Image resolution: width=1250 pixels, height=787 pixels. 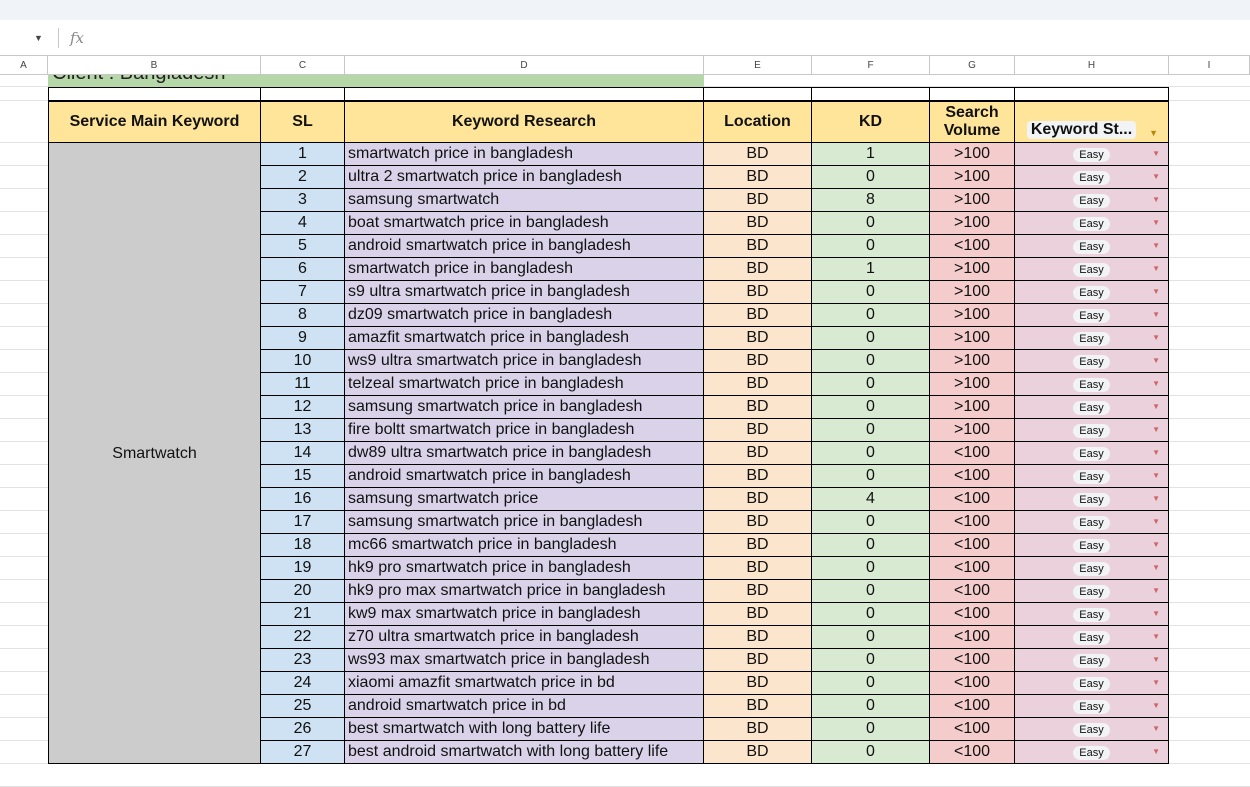 What do you see at coordinates (524, 660) in the screenshot?
I see `keyword-cell: ws93 max smartwatch price in bangladesh` at bounding box center [524, 660].